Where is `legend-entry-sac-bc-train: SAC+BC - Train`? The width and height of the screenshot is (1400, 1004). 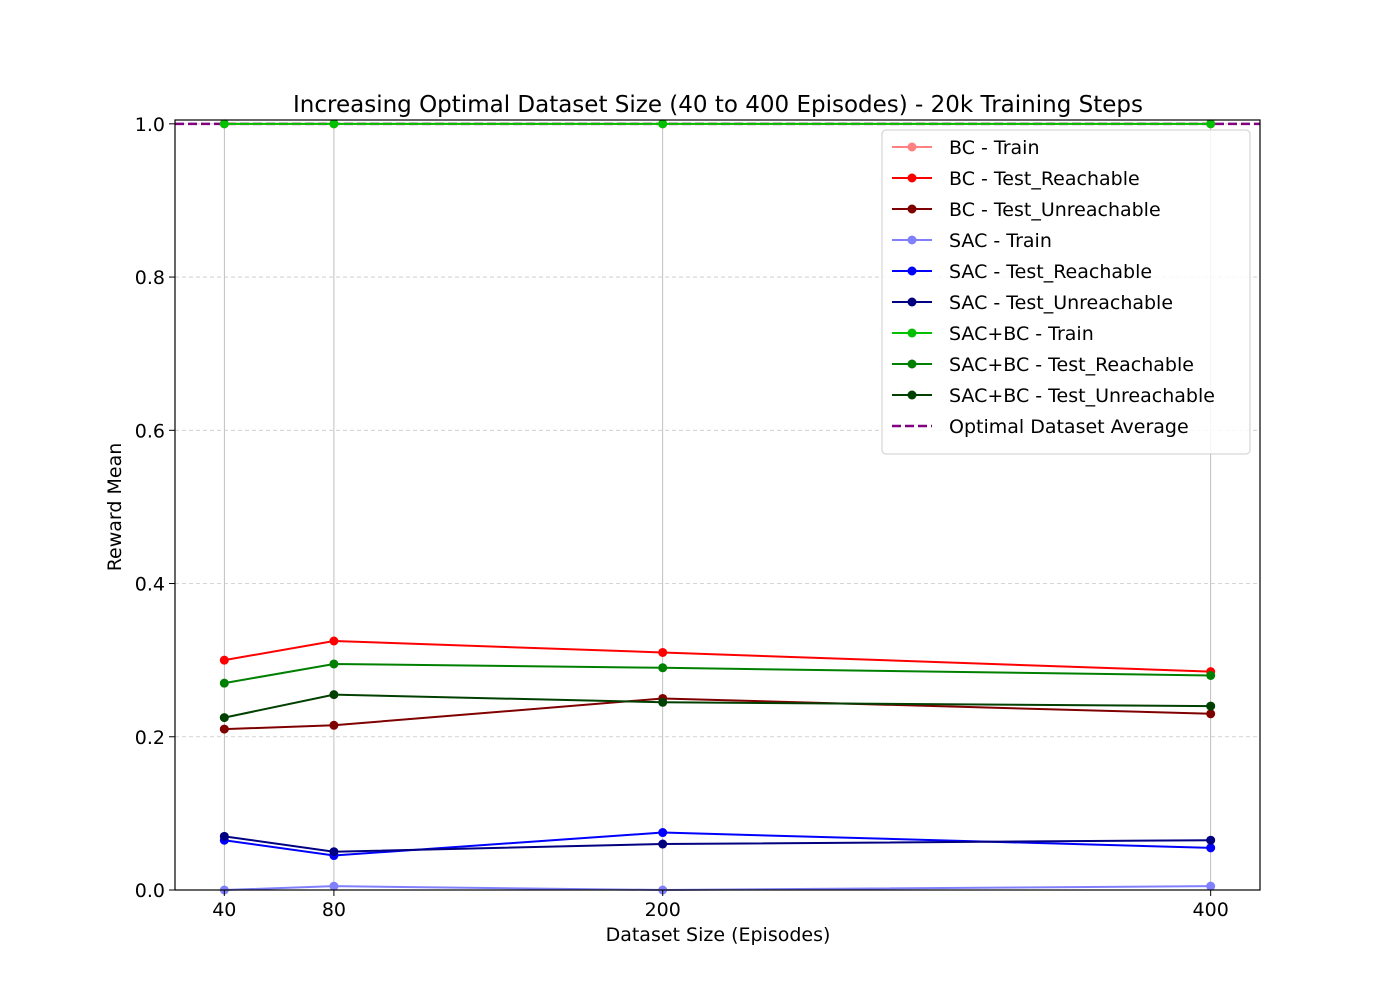 legend-entry-sac-bc-train: SAC+BC - Train is located at coordinates (993, 334).